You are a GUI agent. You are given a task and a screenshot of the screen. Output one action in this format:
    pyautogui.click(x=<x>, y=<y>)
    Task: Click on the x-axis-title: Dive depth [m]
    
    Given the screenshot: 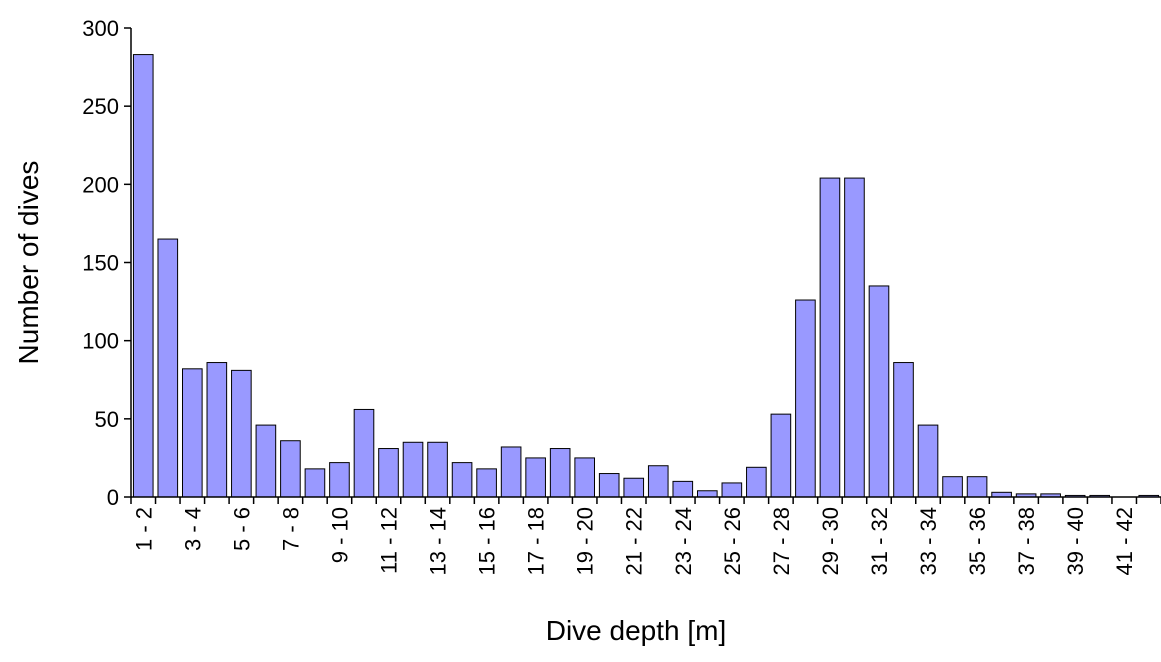 What is the action you would take?
    pyautogui.click(x=636, y=630)
    